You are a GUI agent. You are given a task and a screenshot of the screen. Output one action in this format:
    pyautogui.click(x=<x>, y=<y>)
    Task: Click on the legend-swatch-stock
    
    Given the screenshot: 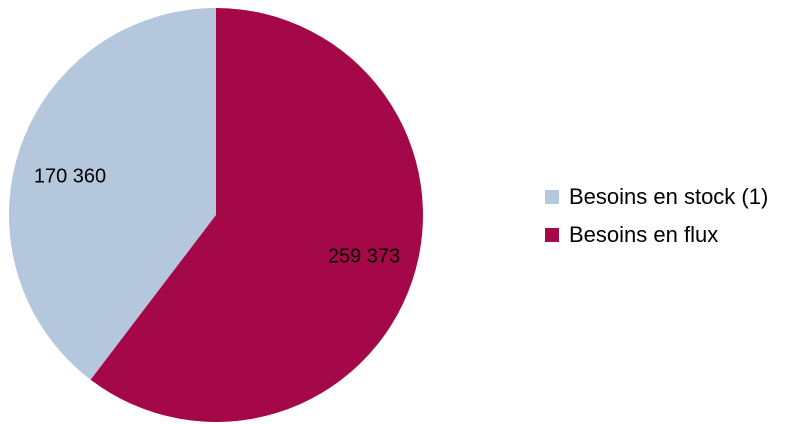 What is the action you would take?
    pyautogui.click(x=552, y=197)
    